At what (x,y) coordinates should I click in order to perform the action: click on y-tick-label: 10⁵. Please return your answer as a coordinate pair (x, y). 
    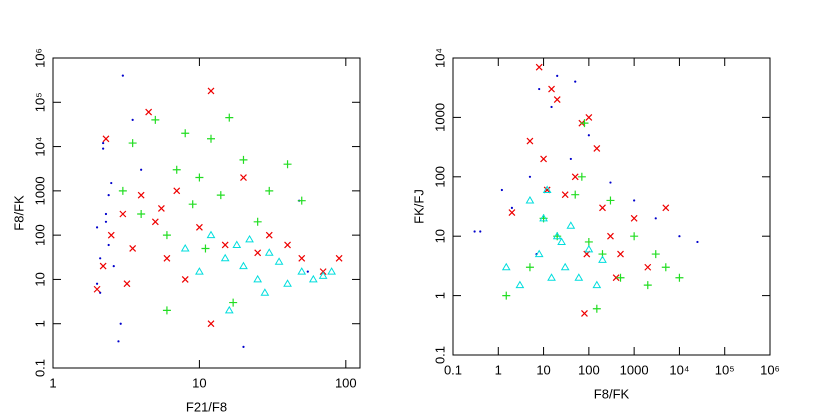
    Looking at the image, I should click on (39, 102).